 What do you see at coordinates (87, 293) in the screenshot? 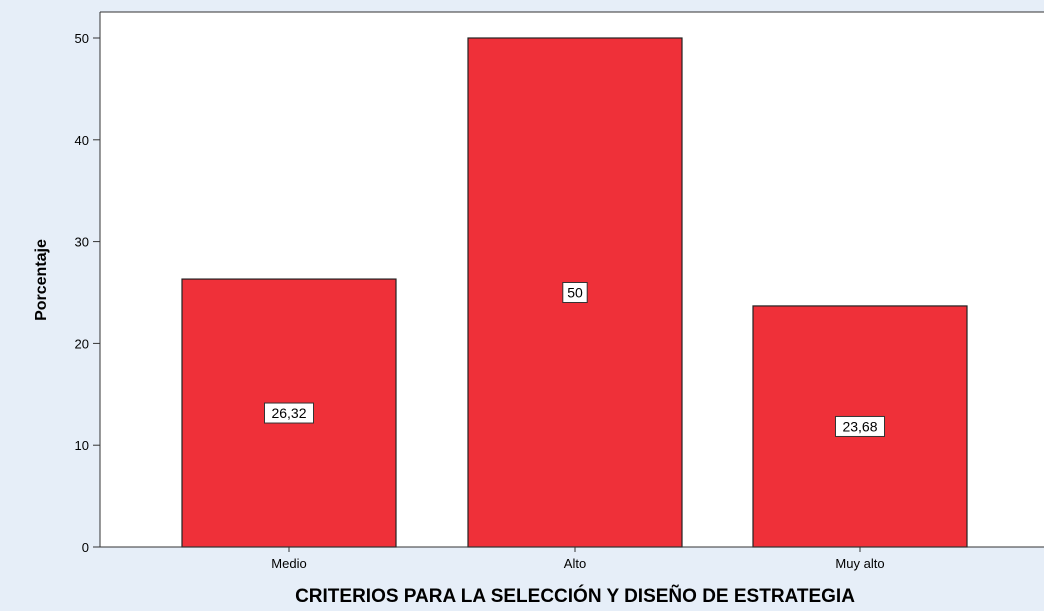
I see `y-ticks: 0 10 20 30 40 50` at bounding box center [87, 293].